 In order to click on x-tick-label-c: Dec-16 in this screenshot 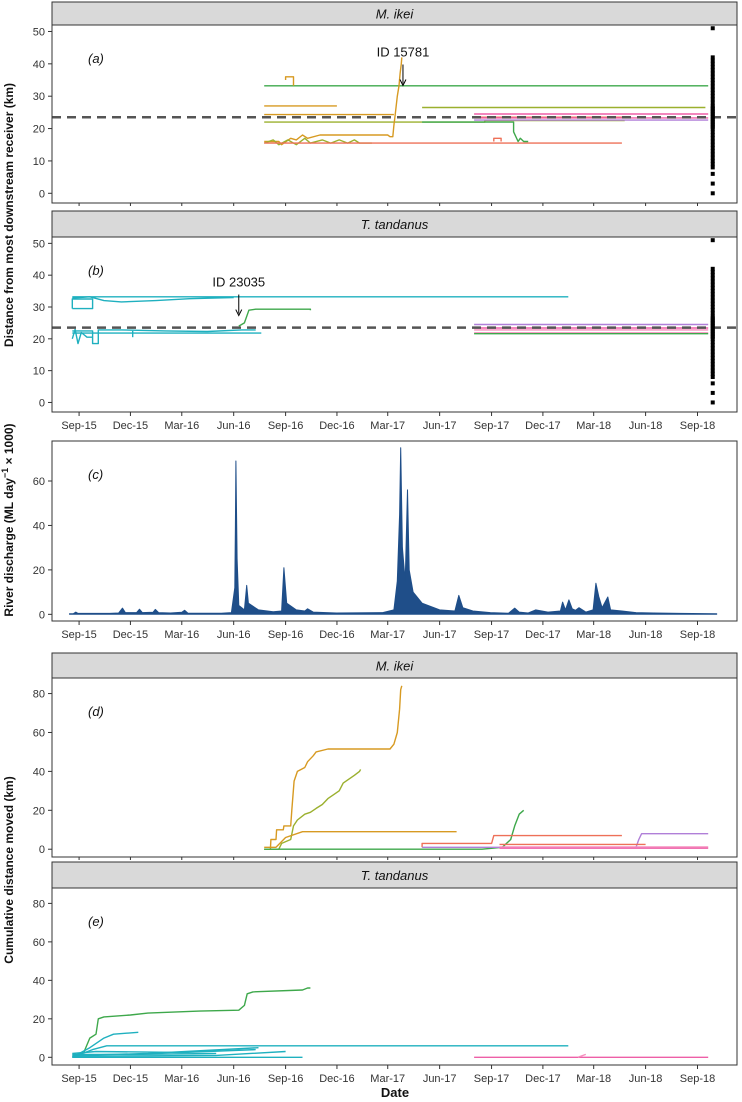, I will do `click(336, 635)`.